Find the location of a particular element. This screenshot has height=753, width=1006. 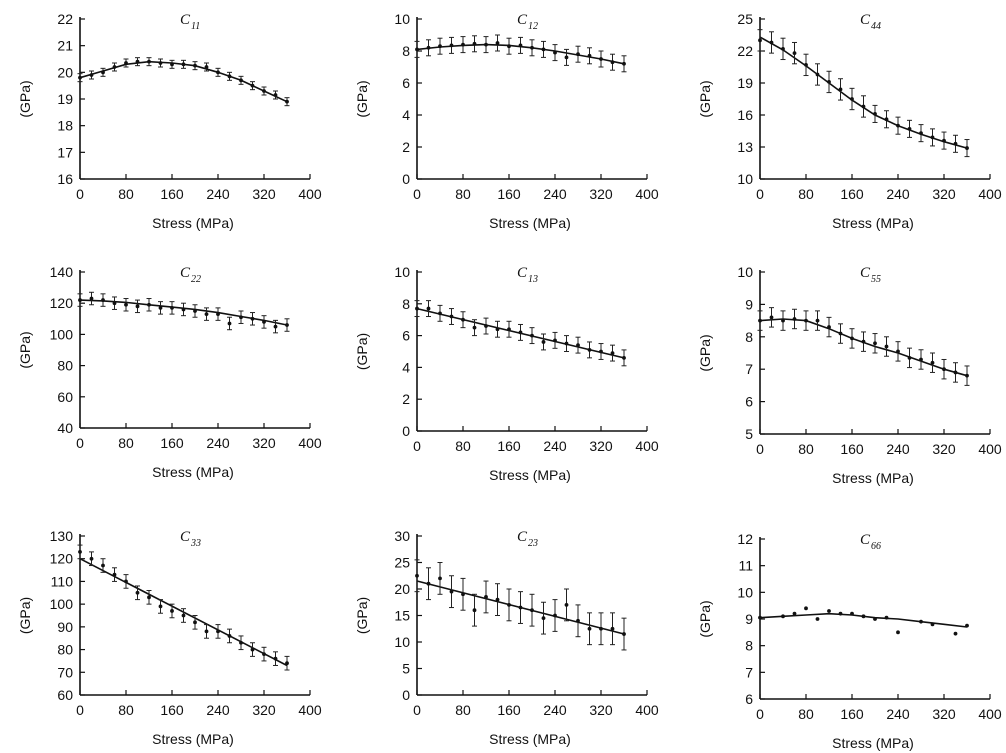

y-tick-label: 2 is located at coordinates (406, 399).